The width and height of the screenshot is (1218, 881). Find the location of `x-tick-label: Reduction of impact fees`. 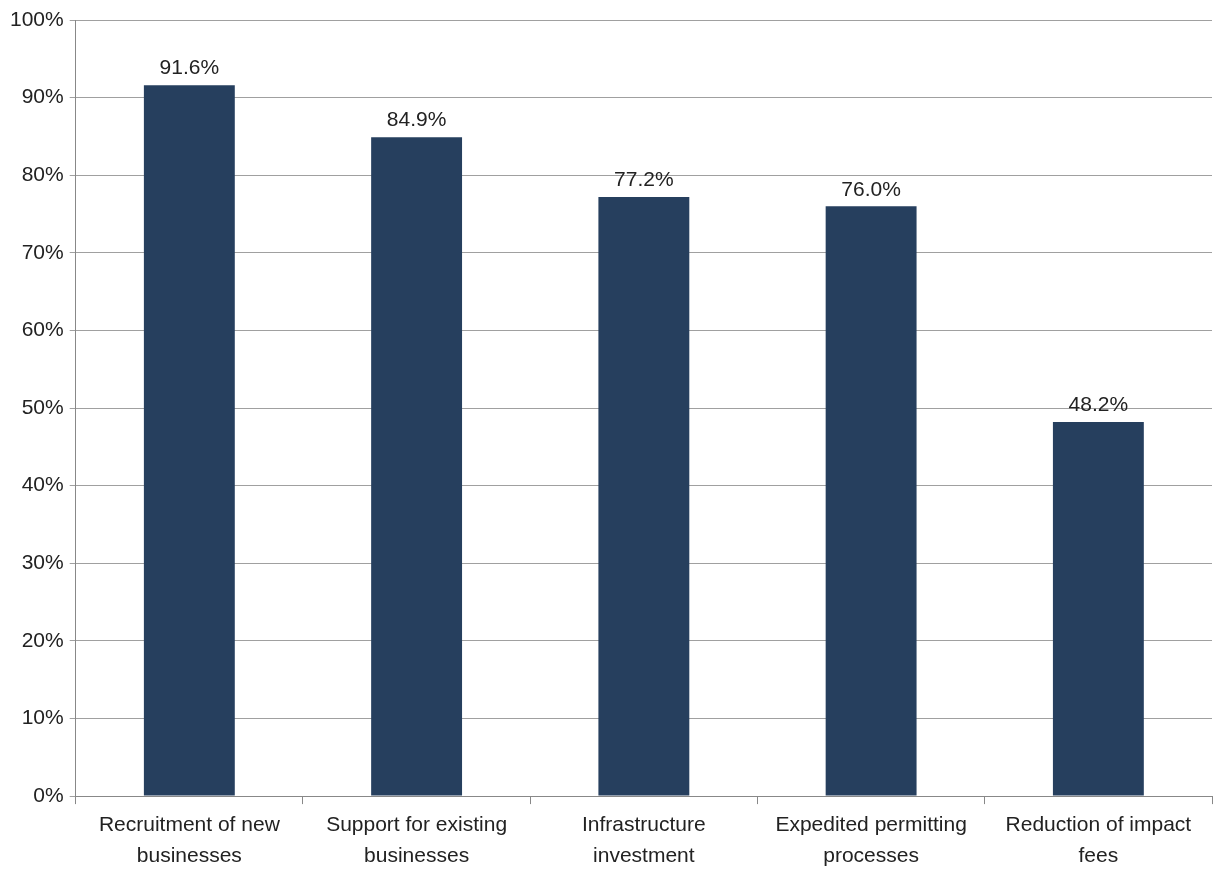

x-tick-label: Reduction of impact fees is located at coordinates (1098, 839).